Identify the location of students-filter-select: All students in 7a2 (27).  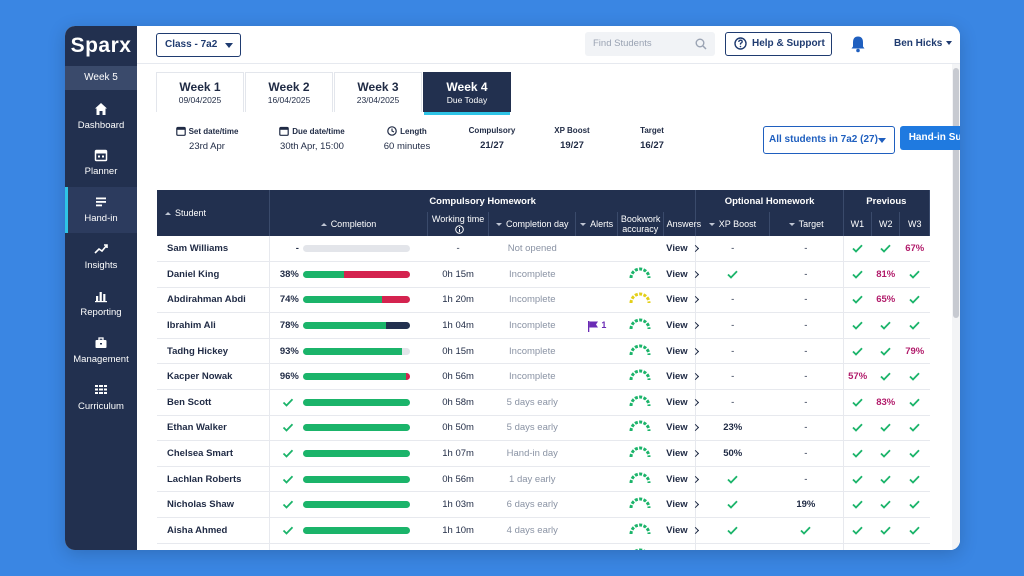
(829, 140).